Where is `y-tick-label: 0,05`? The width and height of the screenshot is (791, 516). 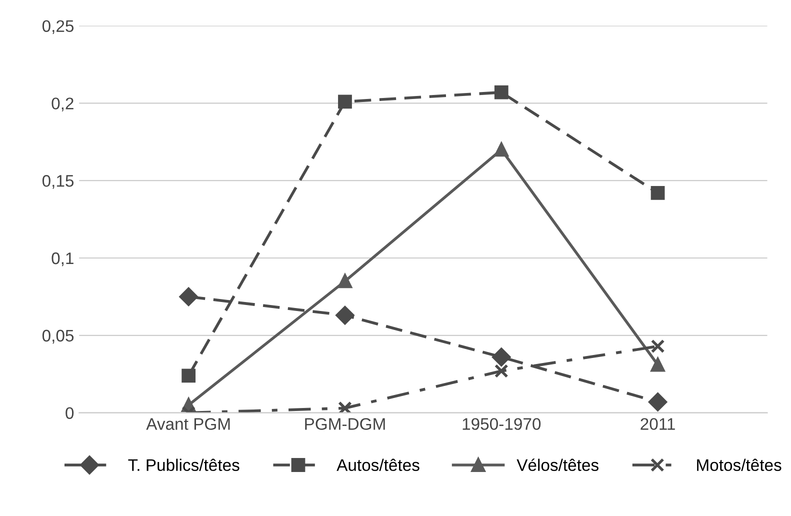 y-tick-label: 0,05 is located at coordinates (58, 337).